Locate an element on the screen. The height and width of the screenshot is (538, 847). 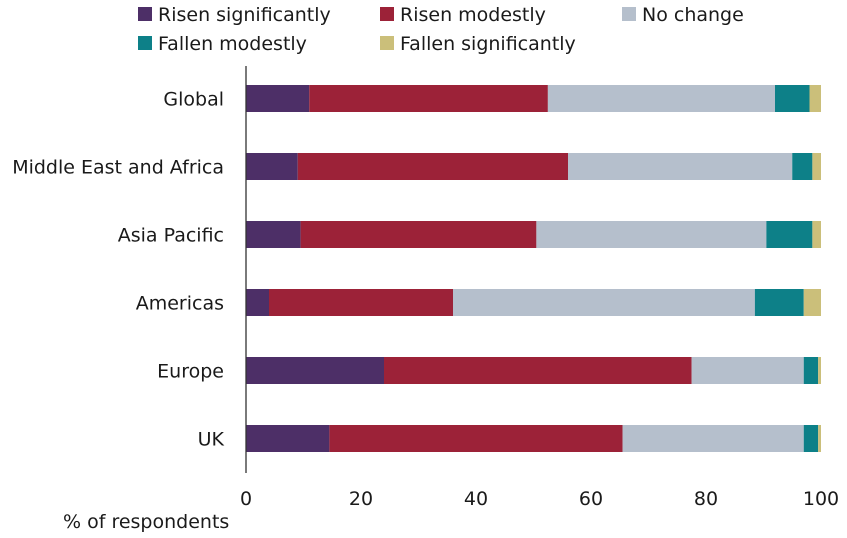
legend-label: No change is located at coordinates (693, 15).